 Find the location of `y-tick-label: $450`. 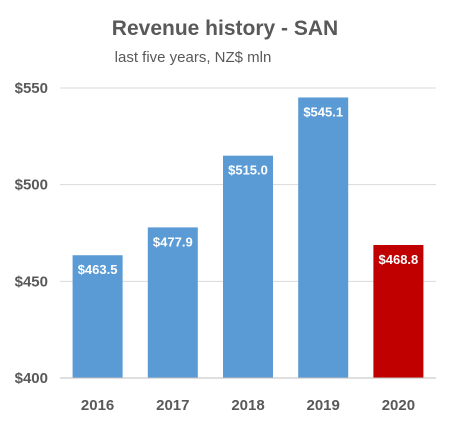

y-tick-label: $450 is located at coordinates (31, 281).